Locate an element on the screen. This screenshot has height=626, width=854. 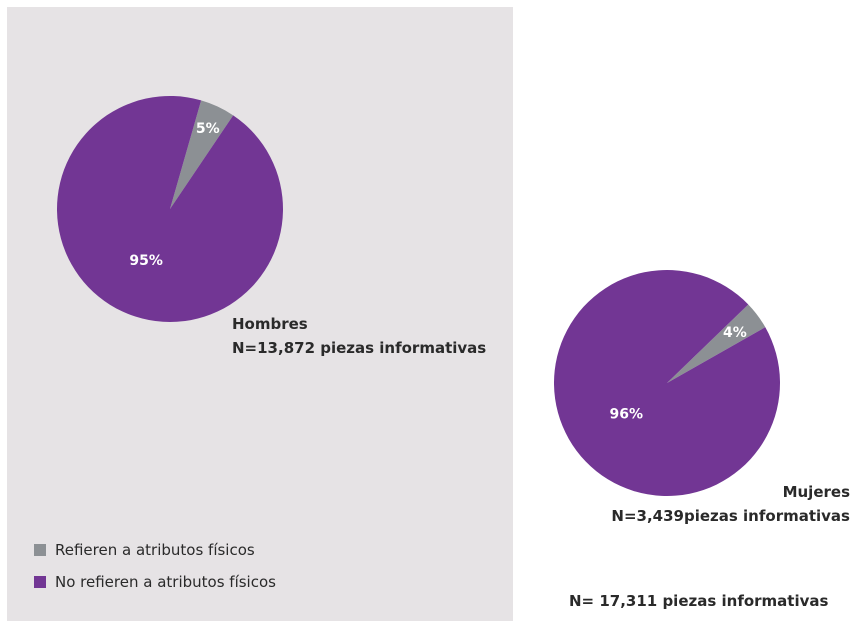
legend-label-physical: Refieren a atributos físicos is located at coordinates (155, 550).